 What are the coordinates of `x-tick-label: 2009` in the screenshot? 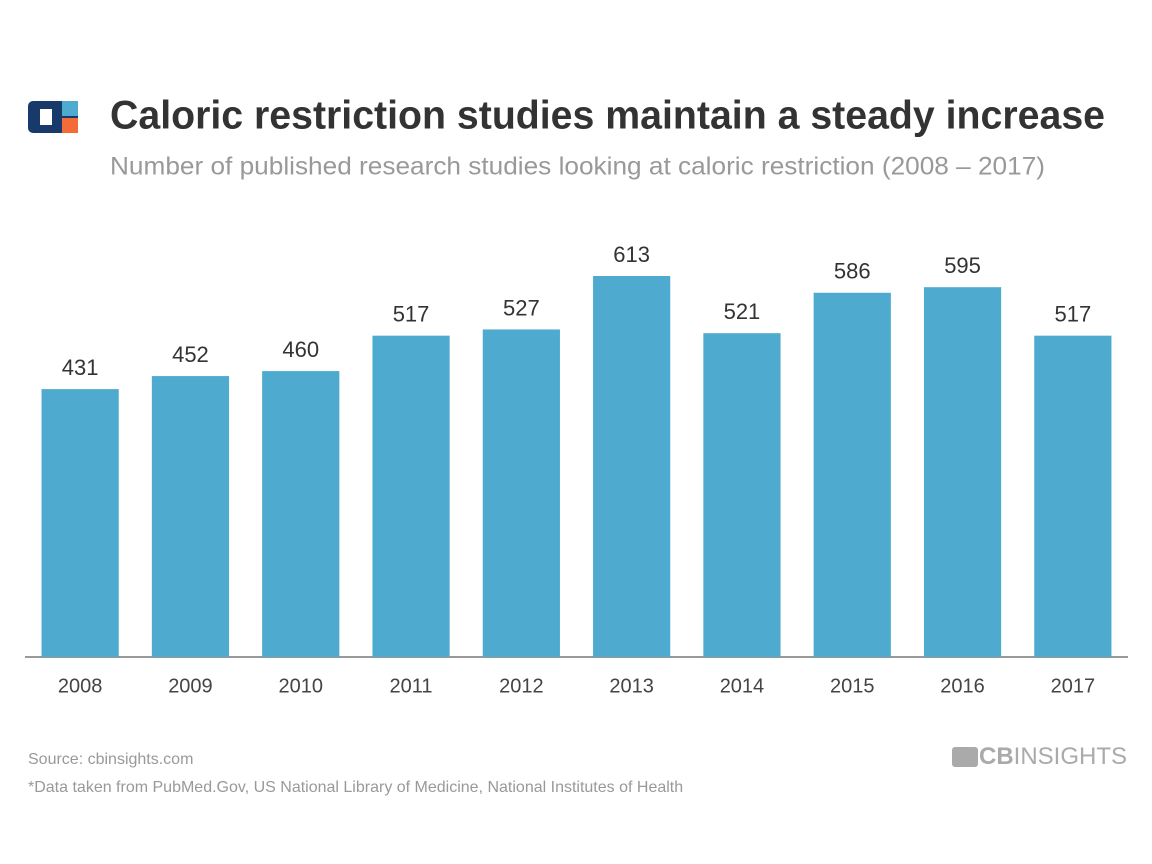 It's located at (190, 686).